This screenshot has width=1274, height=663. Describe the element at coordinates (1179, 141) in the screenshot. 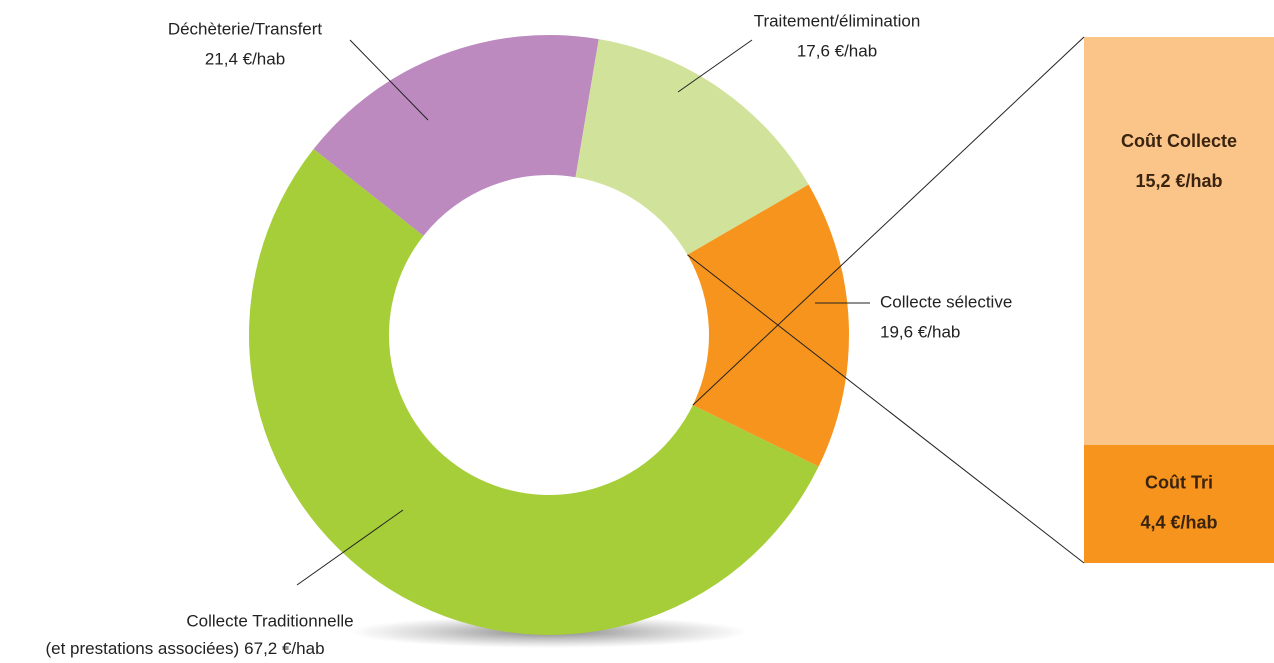

I see `bar-label: Coût Collecte` at that location.